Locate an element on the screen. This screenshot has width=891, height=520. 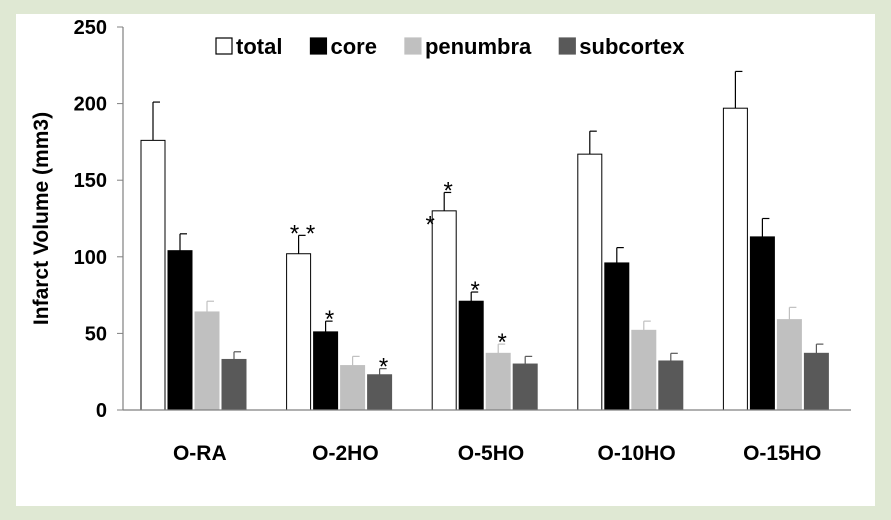
y-tick-label: 50 is located at coordinates (96, 334).